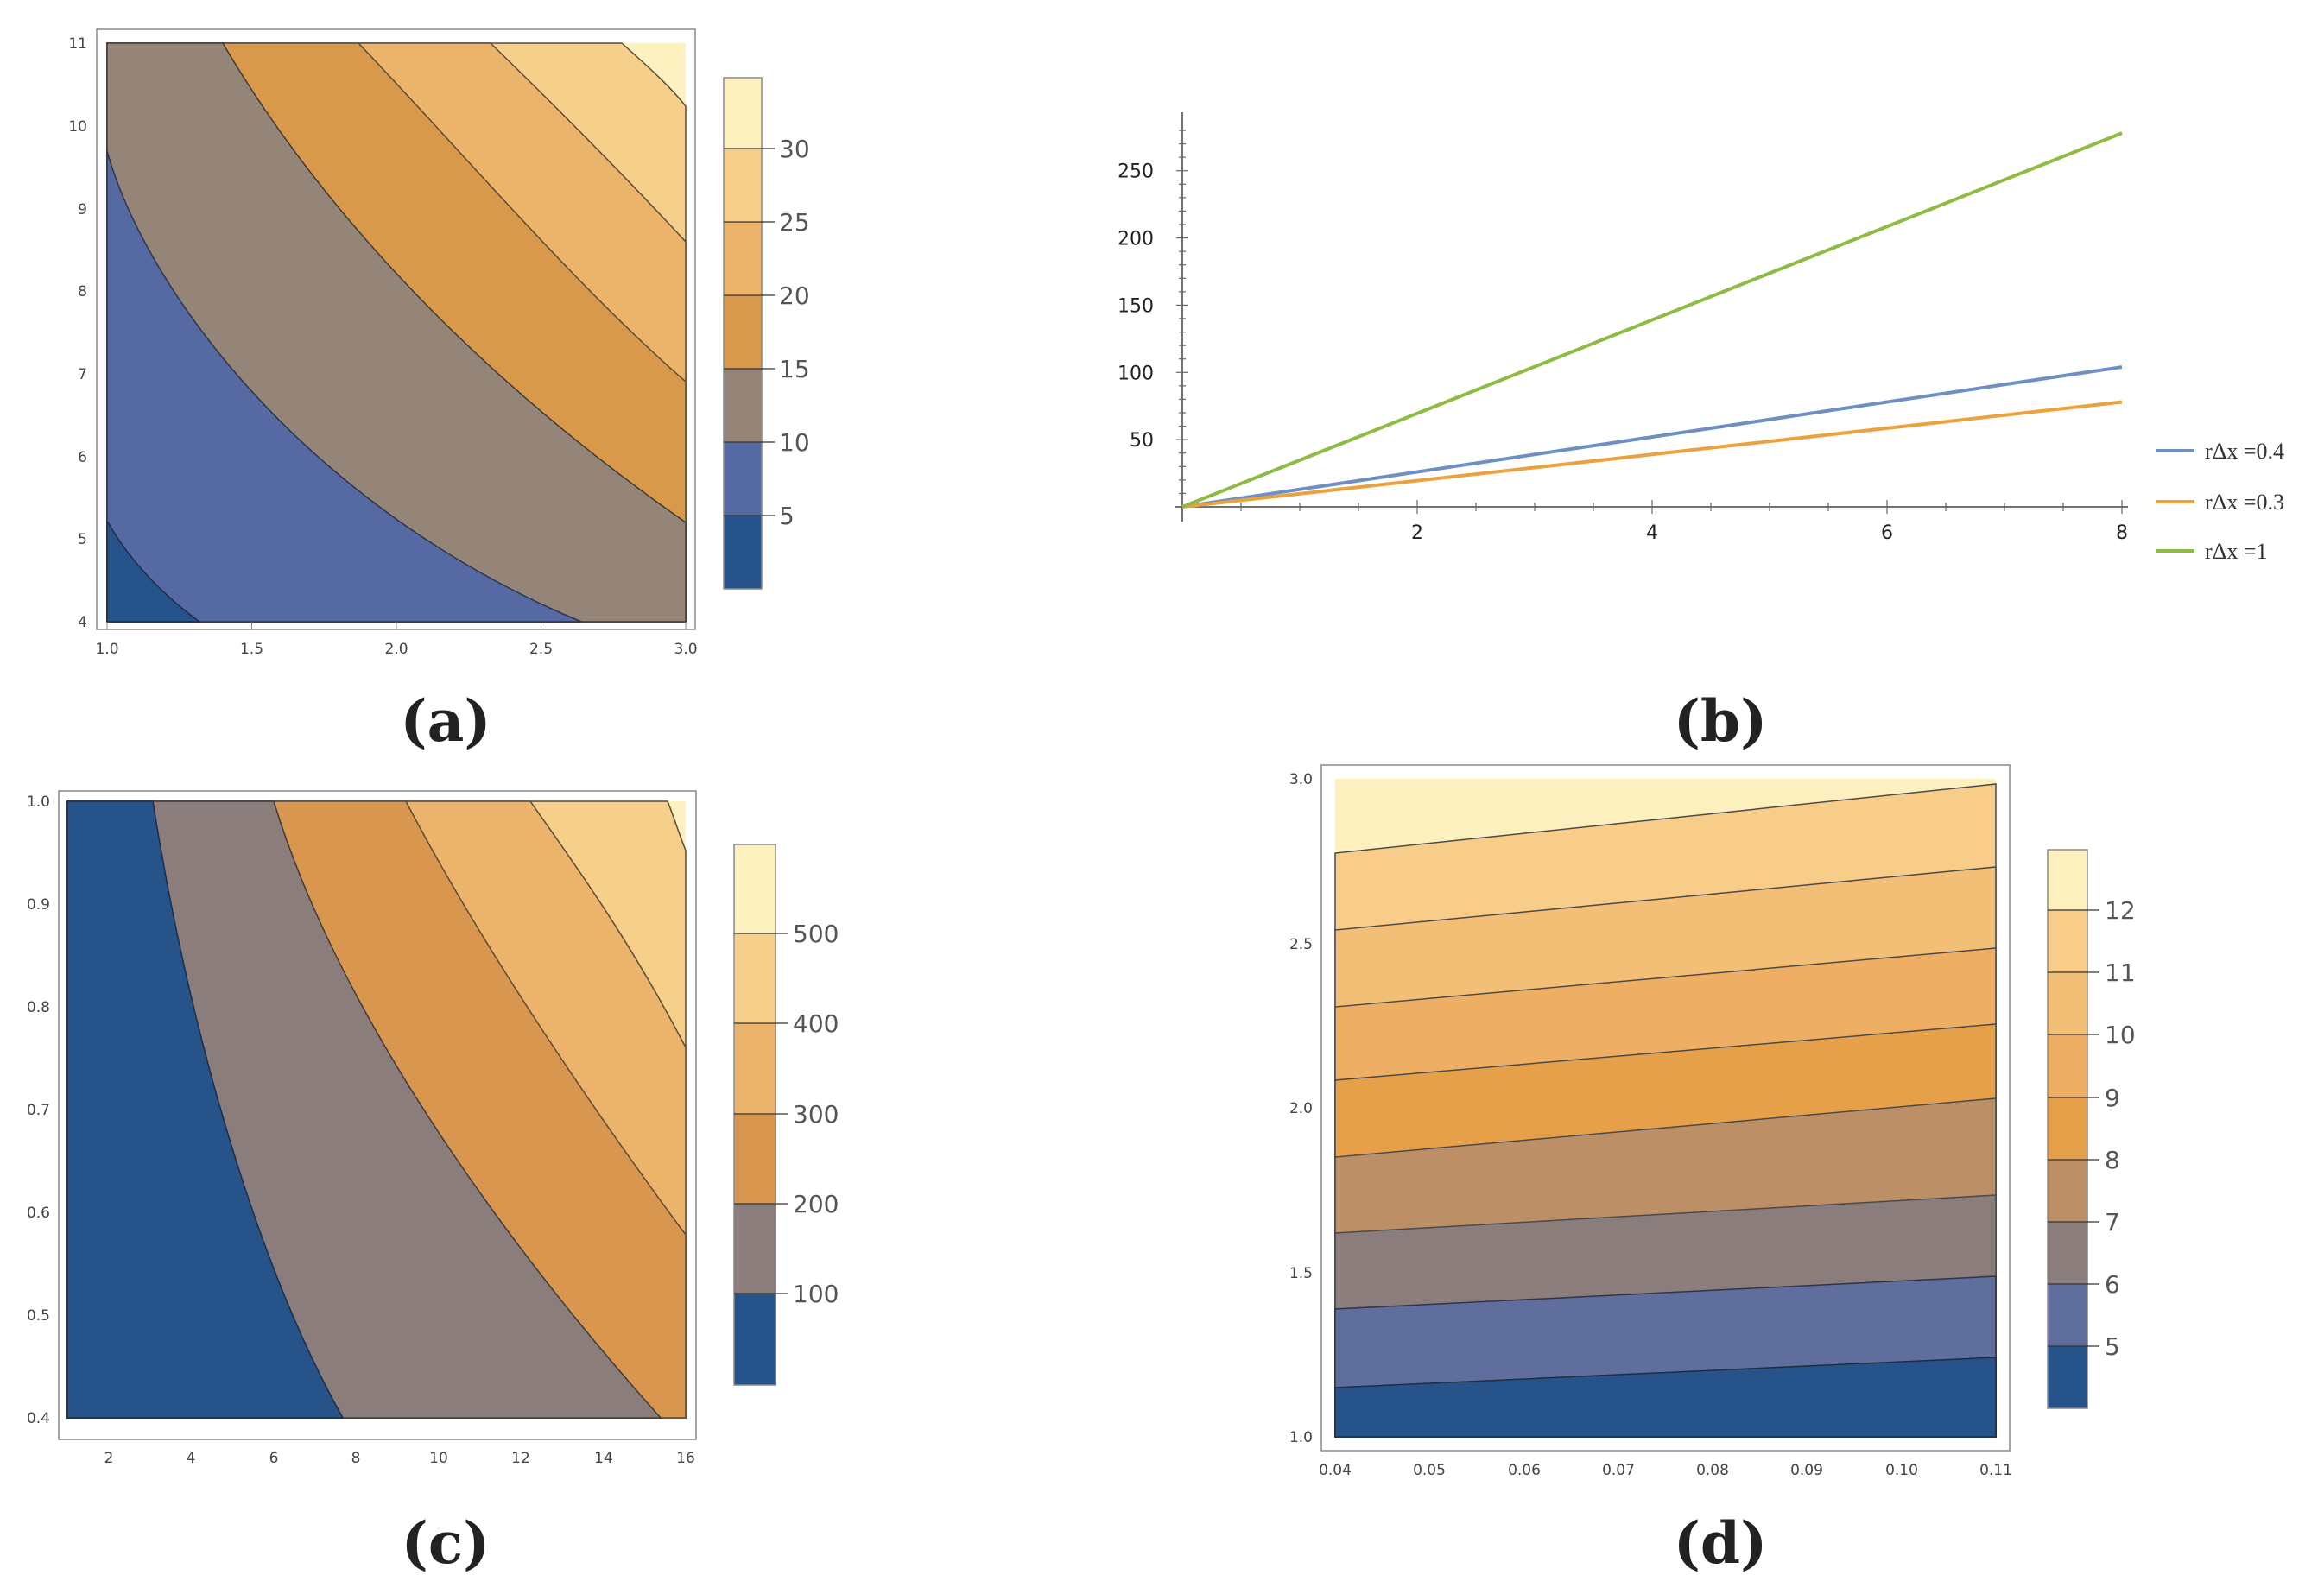 The width and height of the screenshot is (2324, 1594). What do you see at coordinates (446, 1543) in the screenshot?
I see `panel-c-caption: (c)` at bounding box center [446, 1543].